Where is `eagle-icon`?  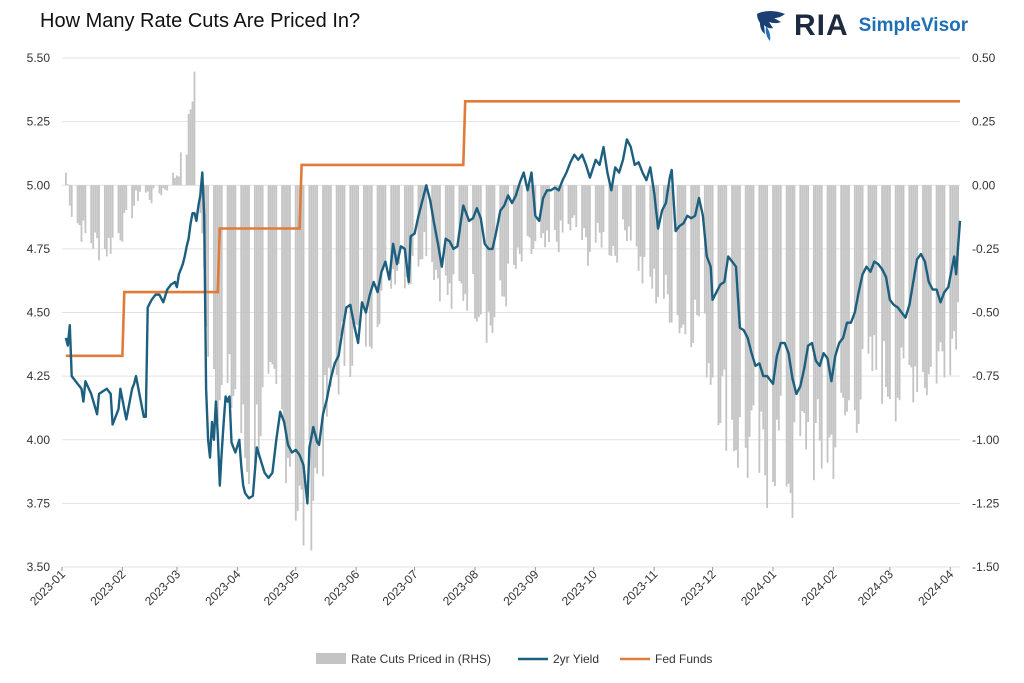 eagle-icon is located at coordinates (771, 26).